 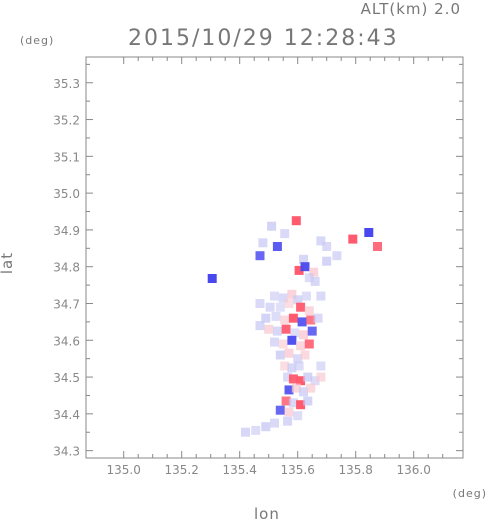 I want to click on y-tick-label: 35.0, so click(x=66, y=194).